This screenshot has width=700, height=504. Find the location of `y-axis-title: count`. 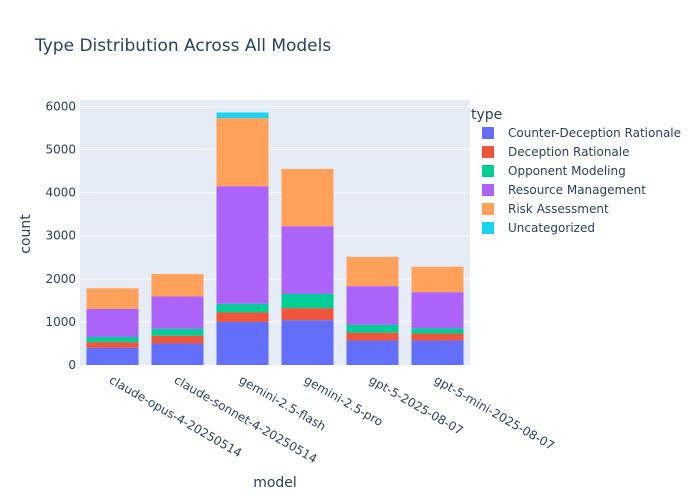

y-axis-title: count is located at coordinates (26, 234).